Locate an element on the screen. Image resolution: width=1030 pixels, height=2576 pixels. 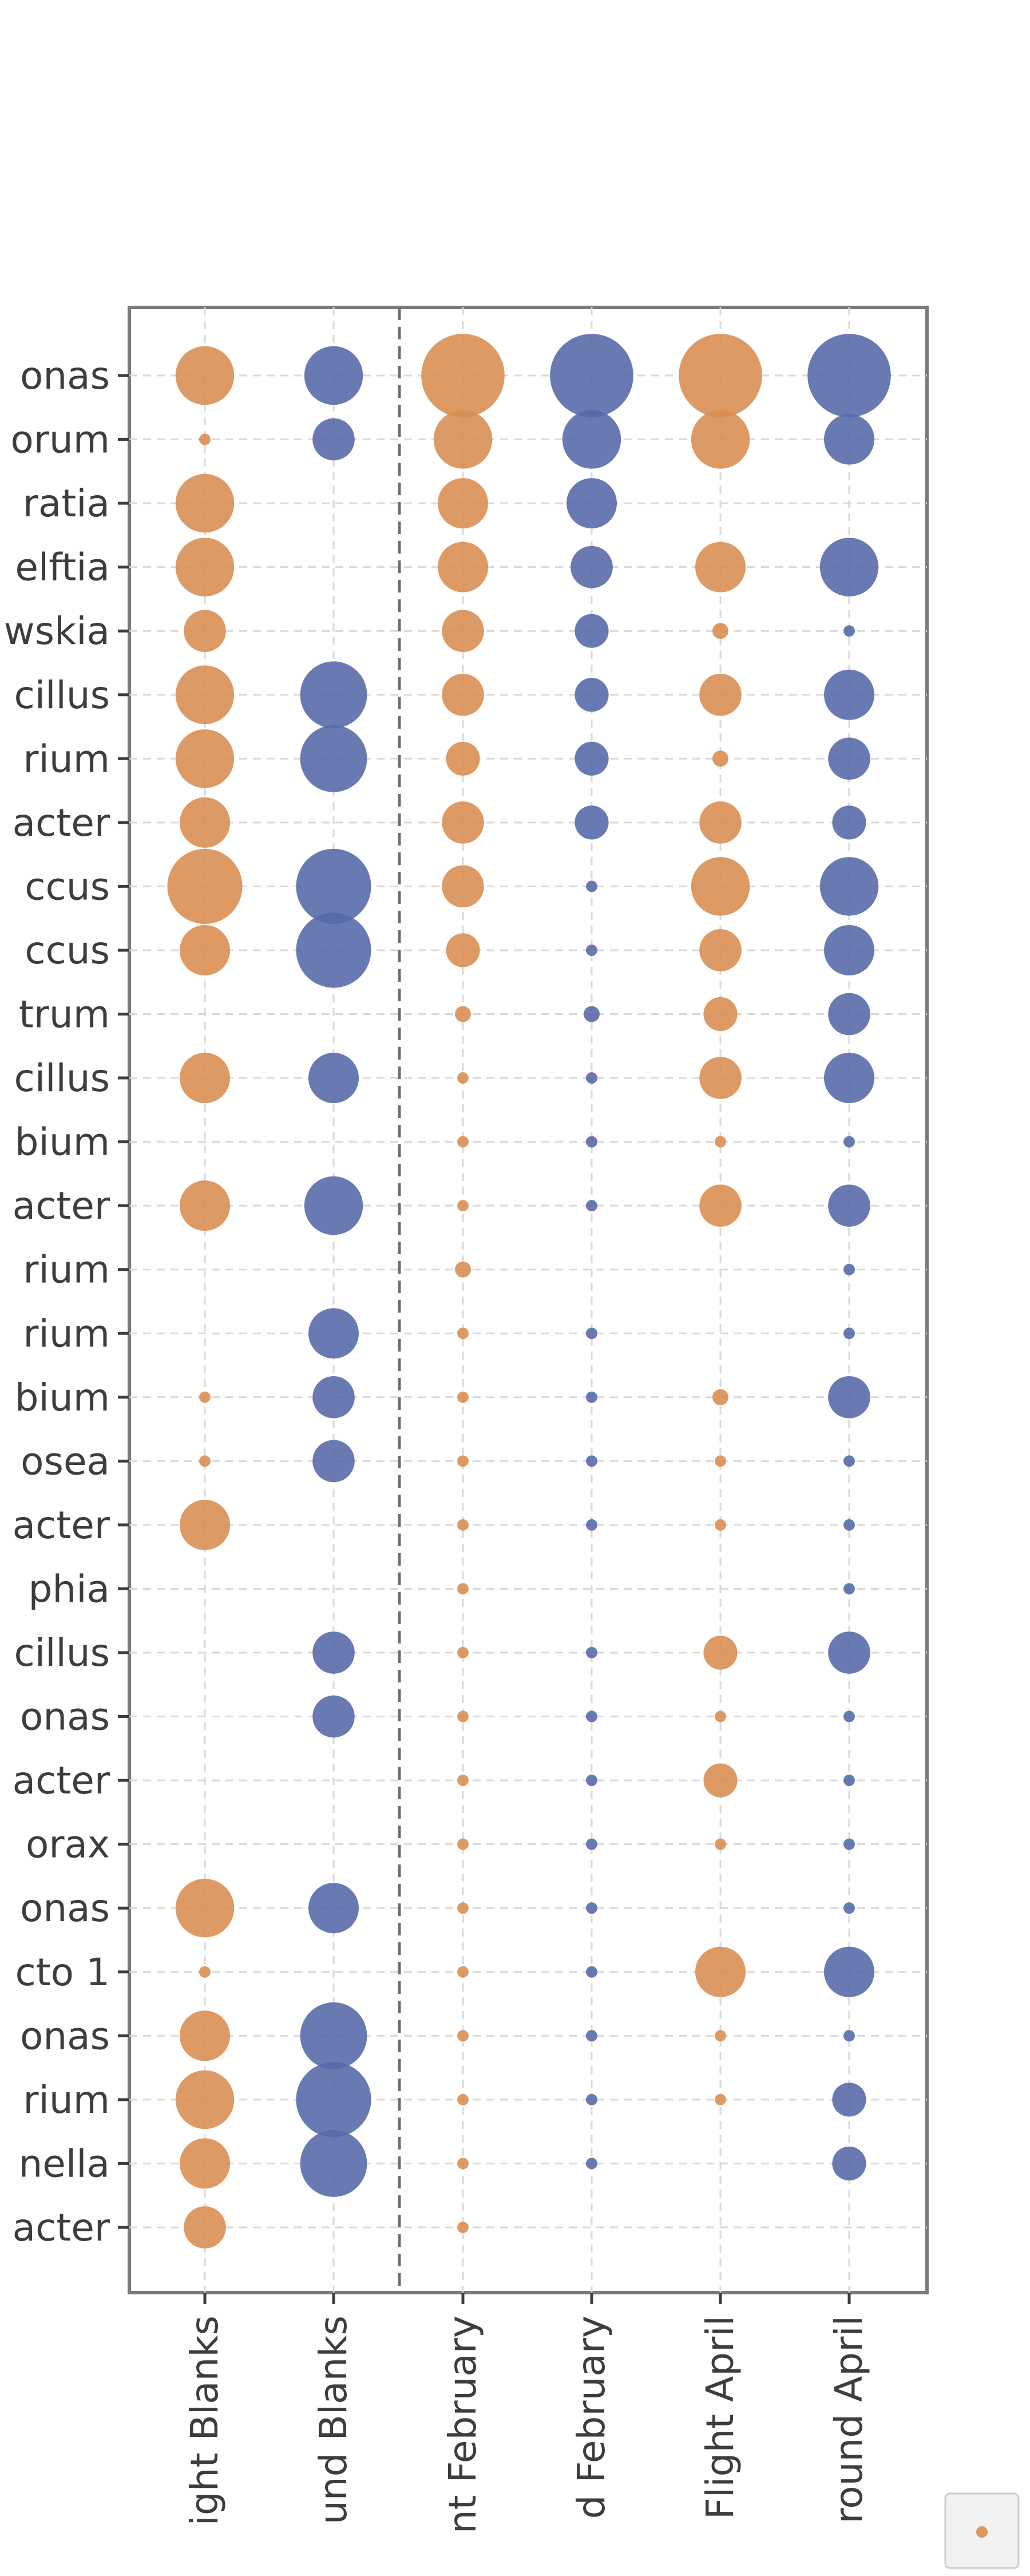
y-tick-label: ccus is located at coordinates (67, 951).